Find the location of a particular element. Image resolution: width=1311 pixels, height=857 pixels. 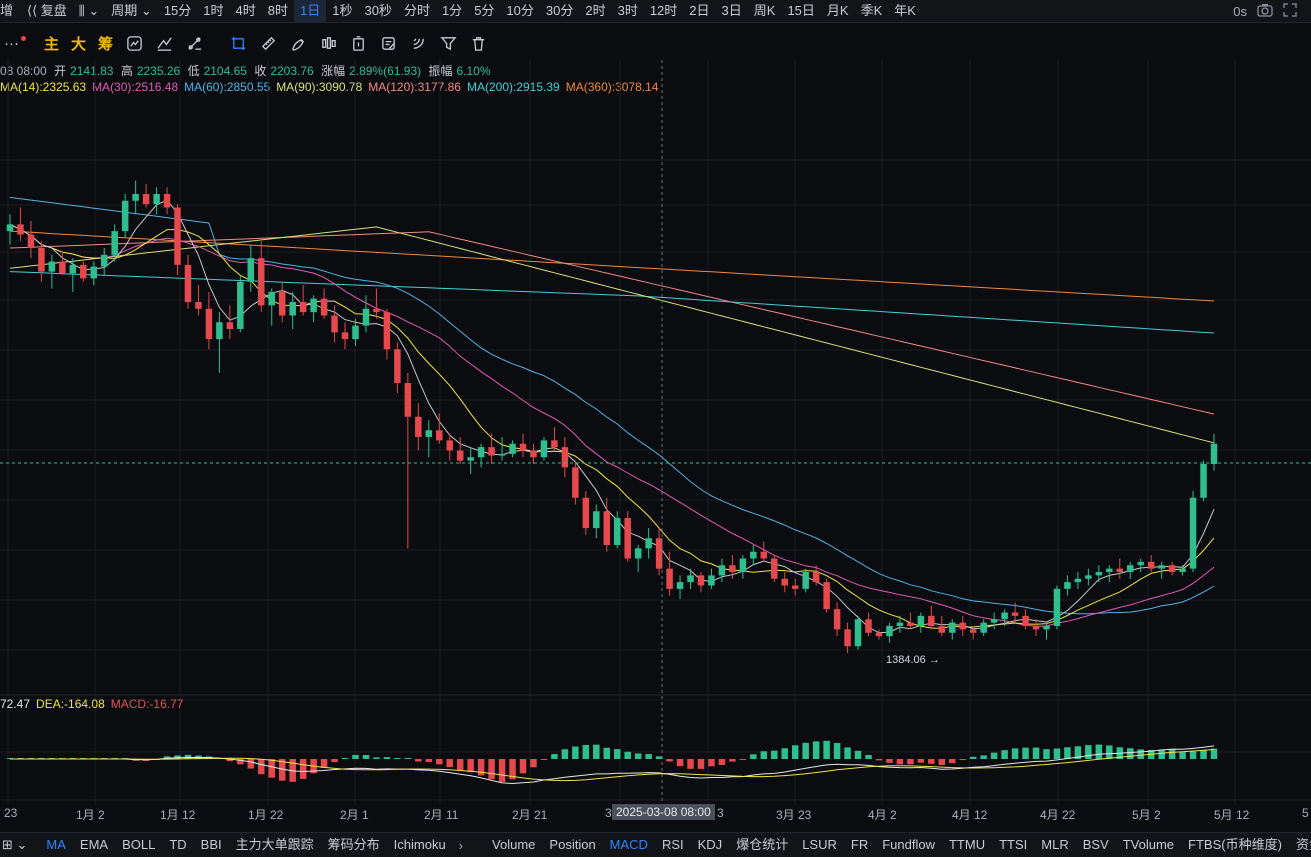

candle-type-icon is located at coordinates (328, 43).